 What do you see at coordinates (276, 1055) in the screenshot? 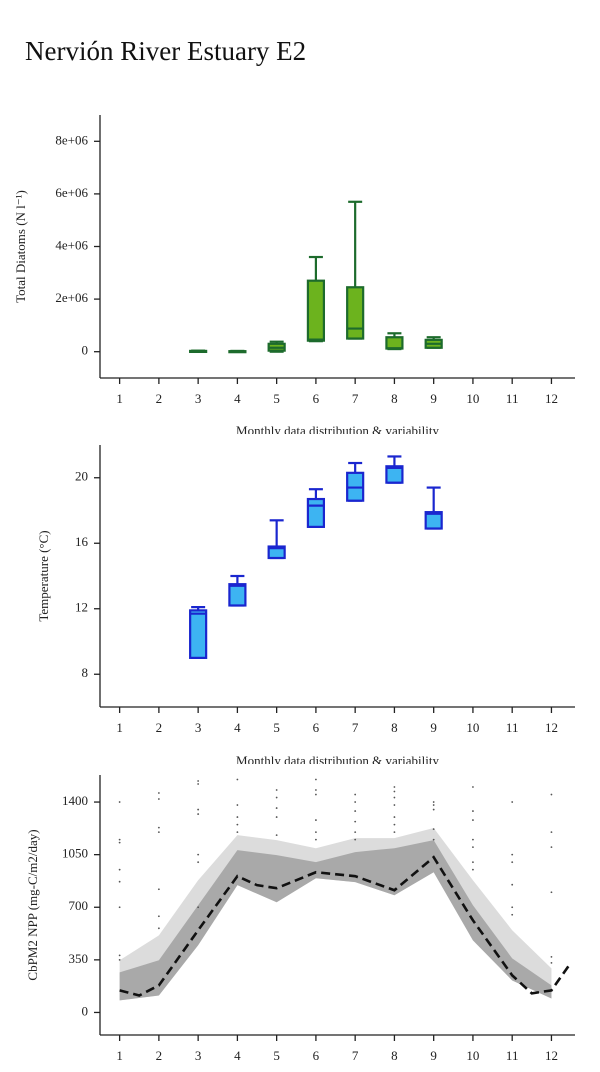
I see `x-tick-label: 5` at bounding box center [276, 1055].